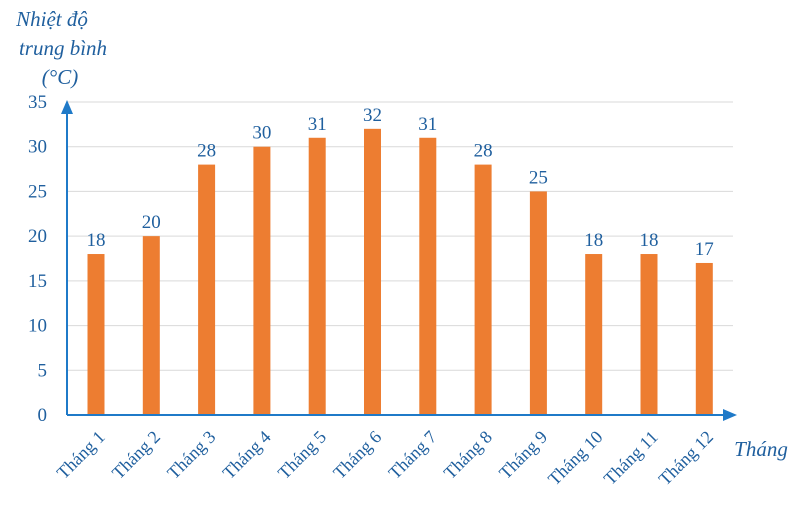 This screenshot has height=526, width=800. What do you see at coordinates (593, 240) in the screenshot?
I see `data-label-10: 18` at bounding box center [593, 240].